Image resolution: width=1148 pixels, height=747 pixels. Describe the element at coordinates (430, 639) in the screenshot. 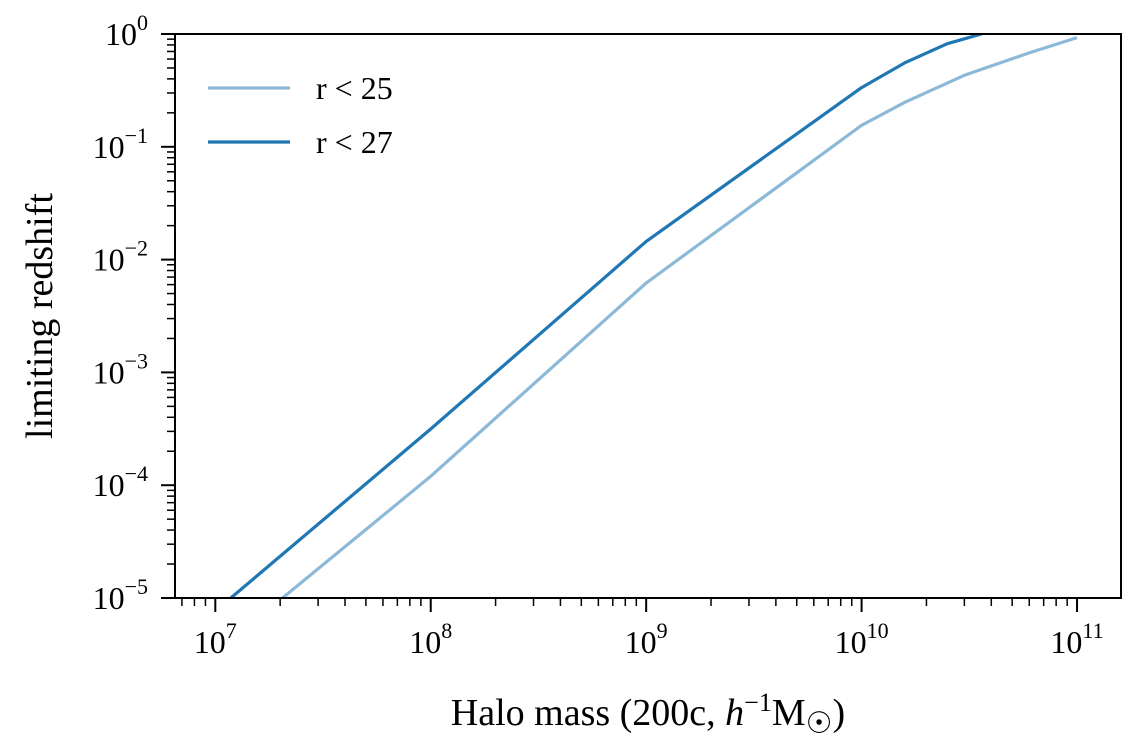

I see `x-tick-label: 10⁸` at that location.